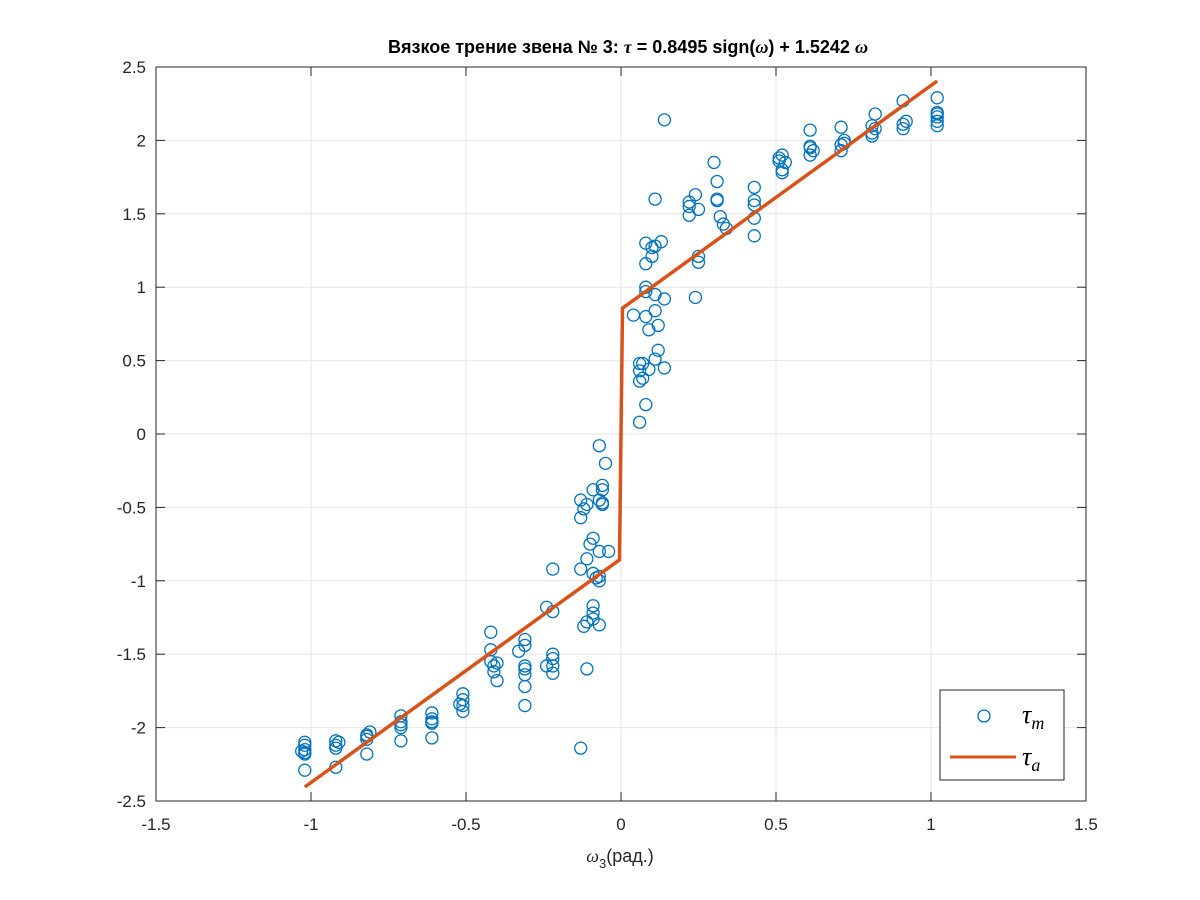 Image resolution: width=1200 pixels, height=900 pixels. I want to click on title-eq: = 0.8495 sign(, so click(694, 47).